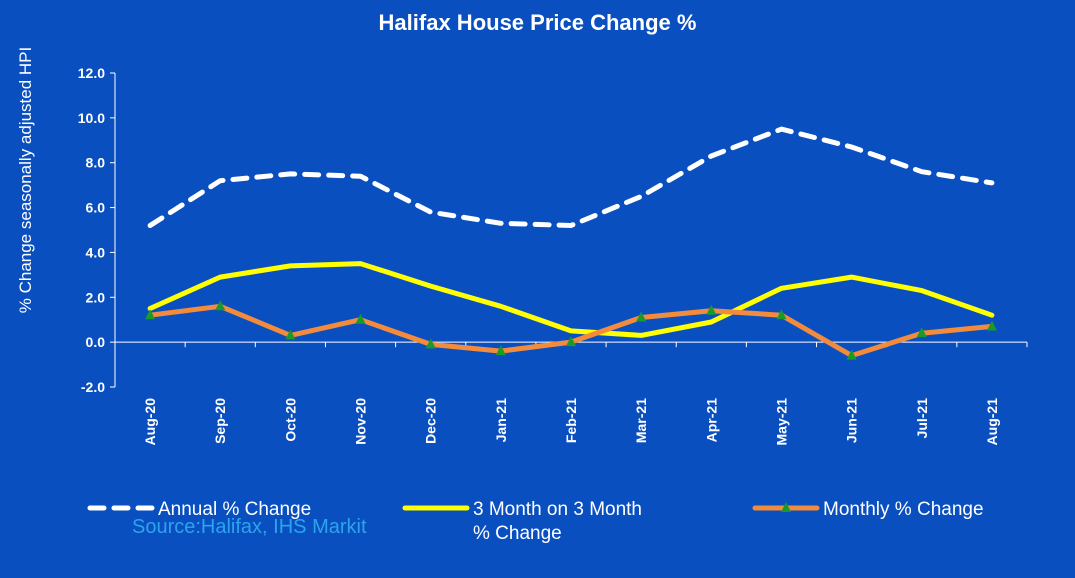  What do you see at coordinates (557, 509) in the screenshot?
I see `legend-label-1: 3 Month on 3 Month` at bounding box center [557, 509].